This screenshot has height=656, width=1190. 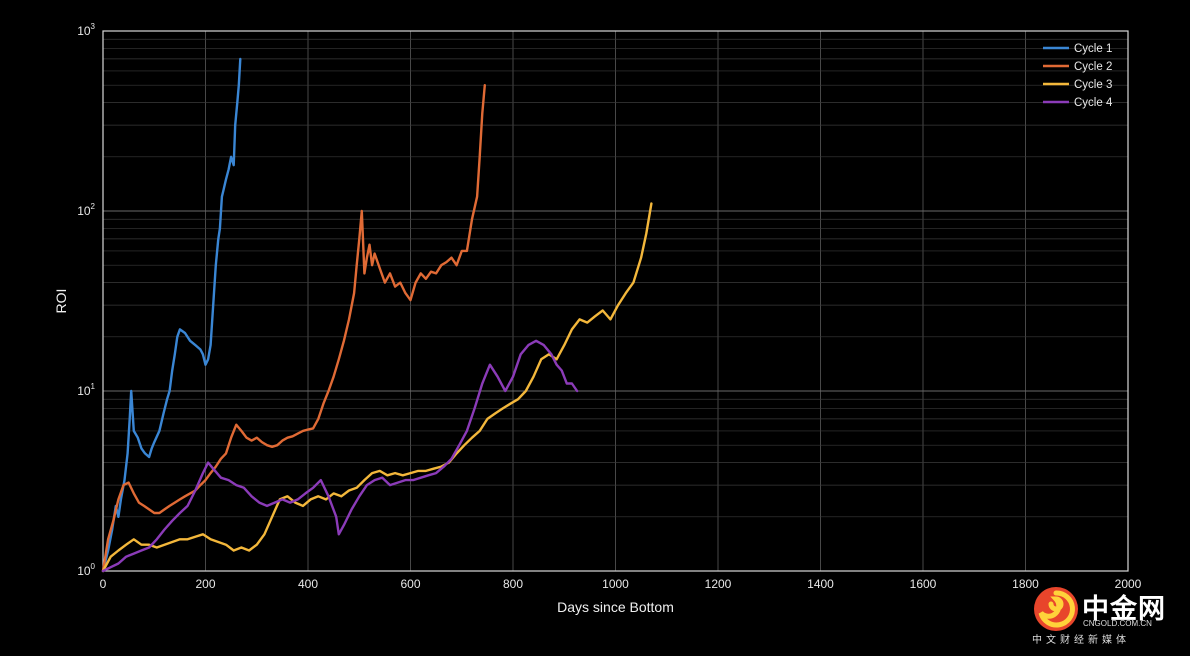 I want to click on y-tick-label: 10⁰, so click(x=86, y=570).